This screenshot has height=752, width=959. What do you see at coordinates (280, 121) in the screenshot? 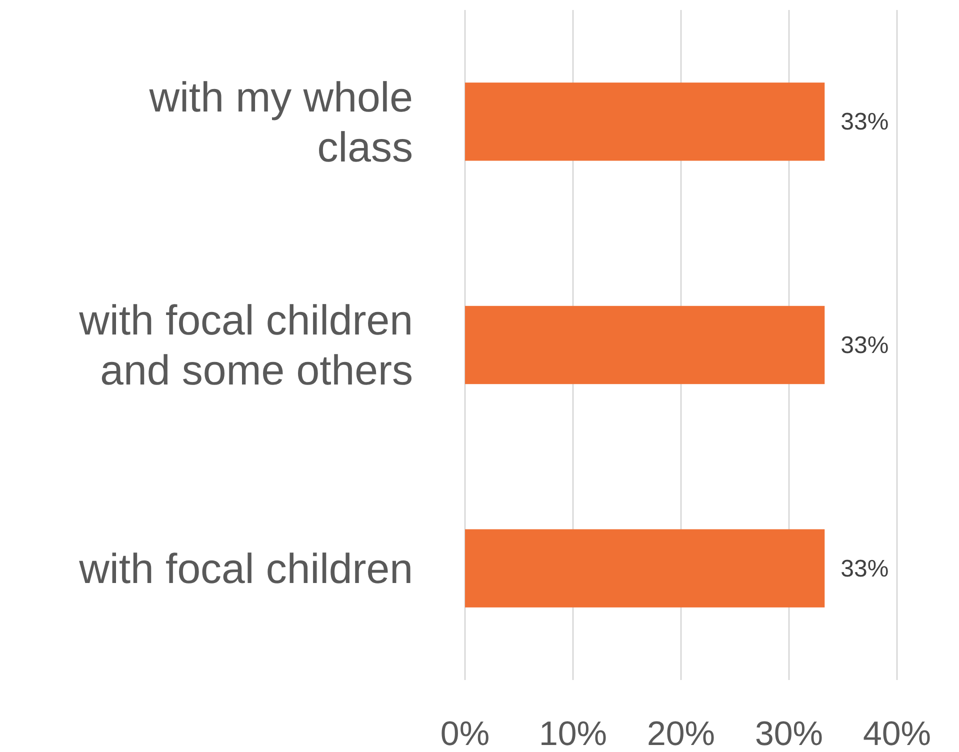
I see `y-tick-label: with my whole class` at bounding box center [280, 121].